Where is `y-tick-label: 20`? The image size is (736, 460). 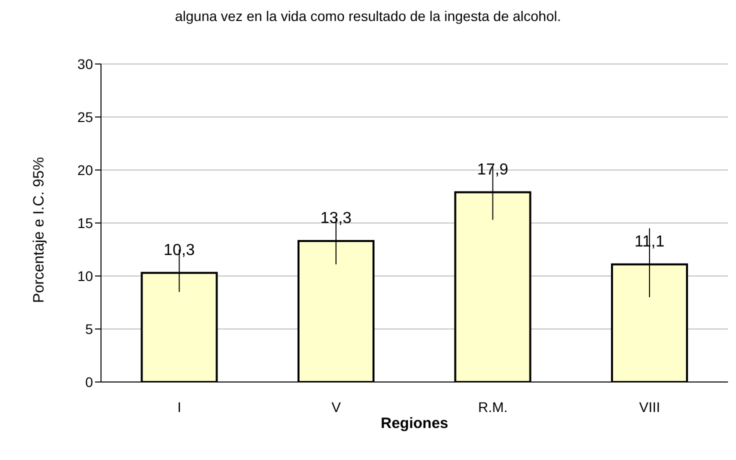 y-tick-label: 20 is located at coordinates (85, 170).